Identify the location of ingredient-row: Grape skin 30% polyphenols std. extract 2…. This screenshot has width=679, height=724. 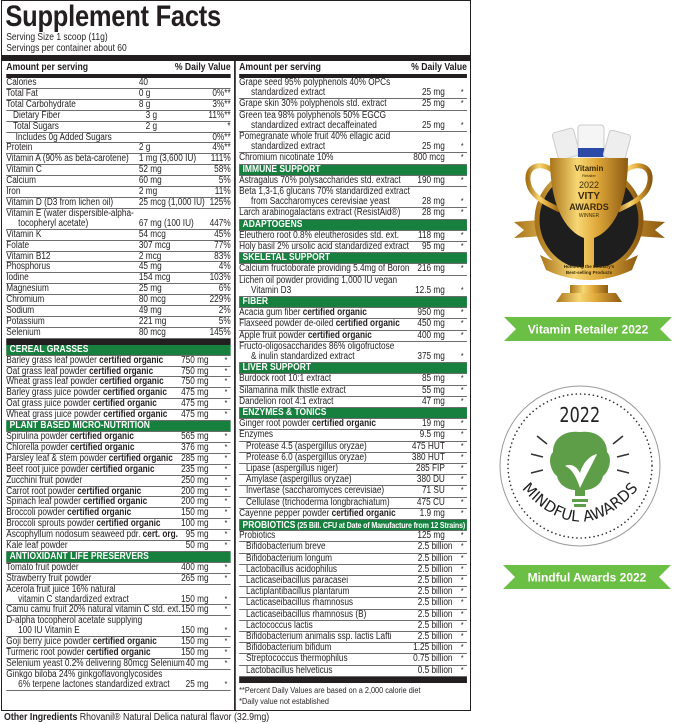
(353, 105).